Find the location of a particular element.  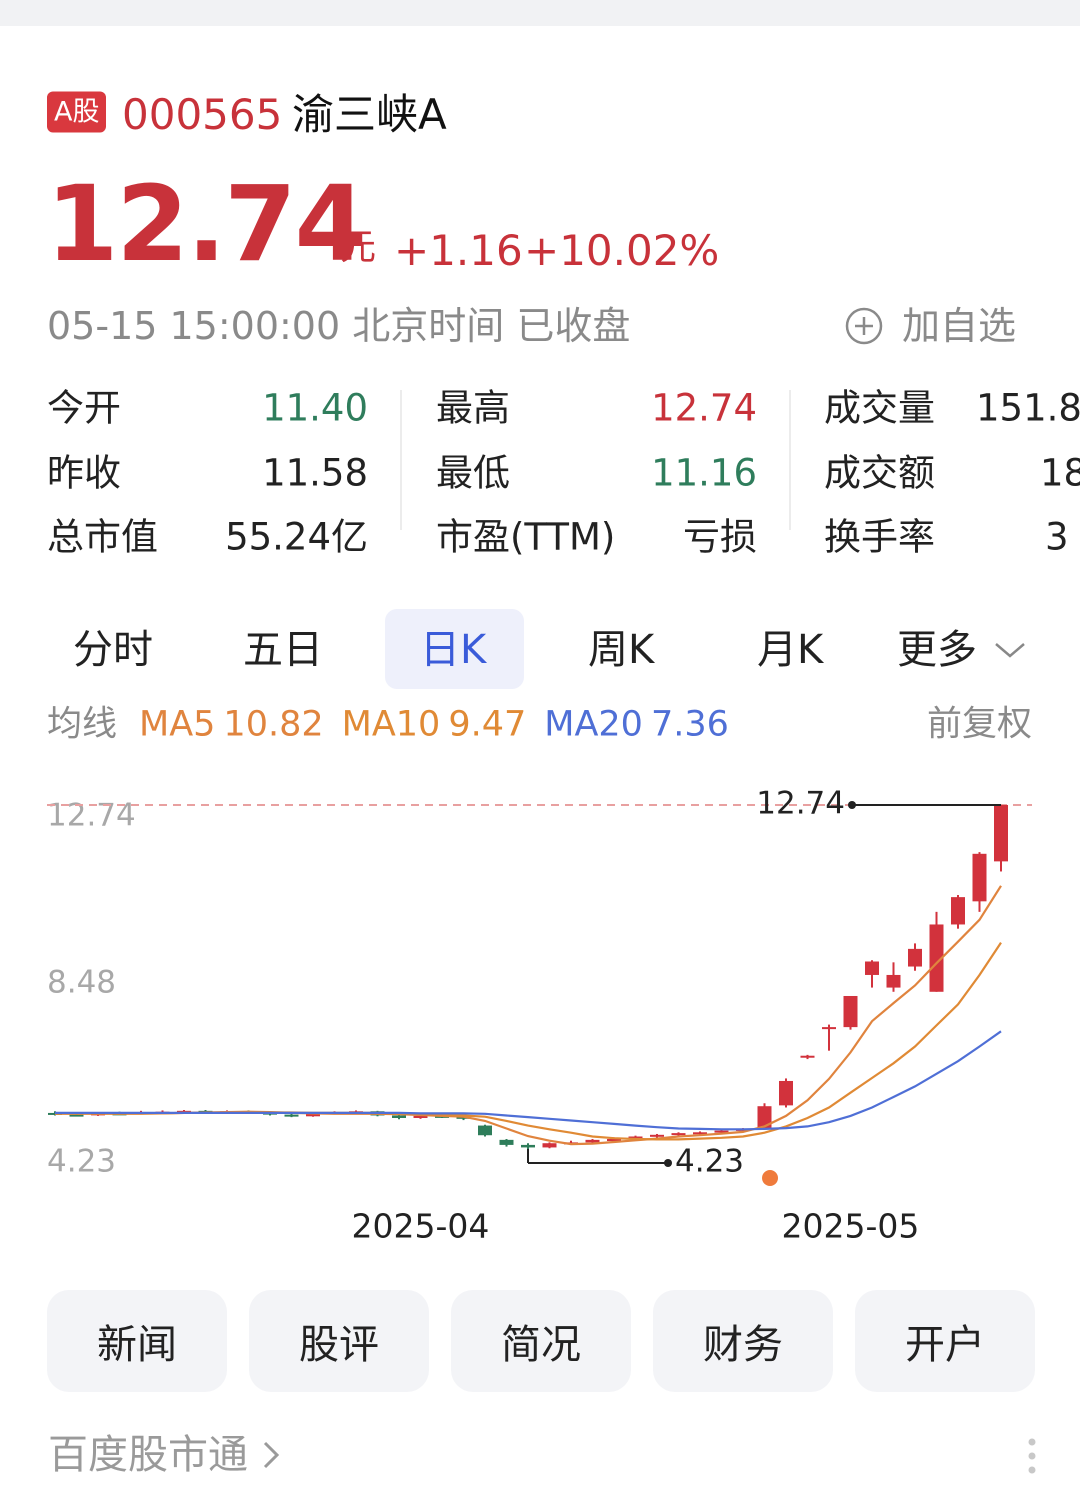

footer-link: 百度股市通 is located at coordinates (167, 1455).